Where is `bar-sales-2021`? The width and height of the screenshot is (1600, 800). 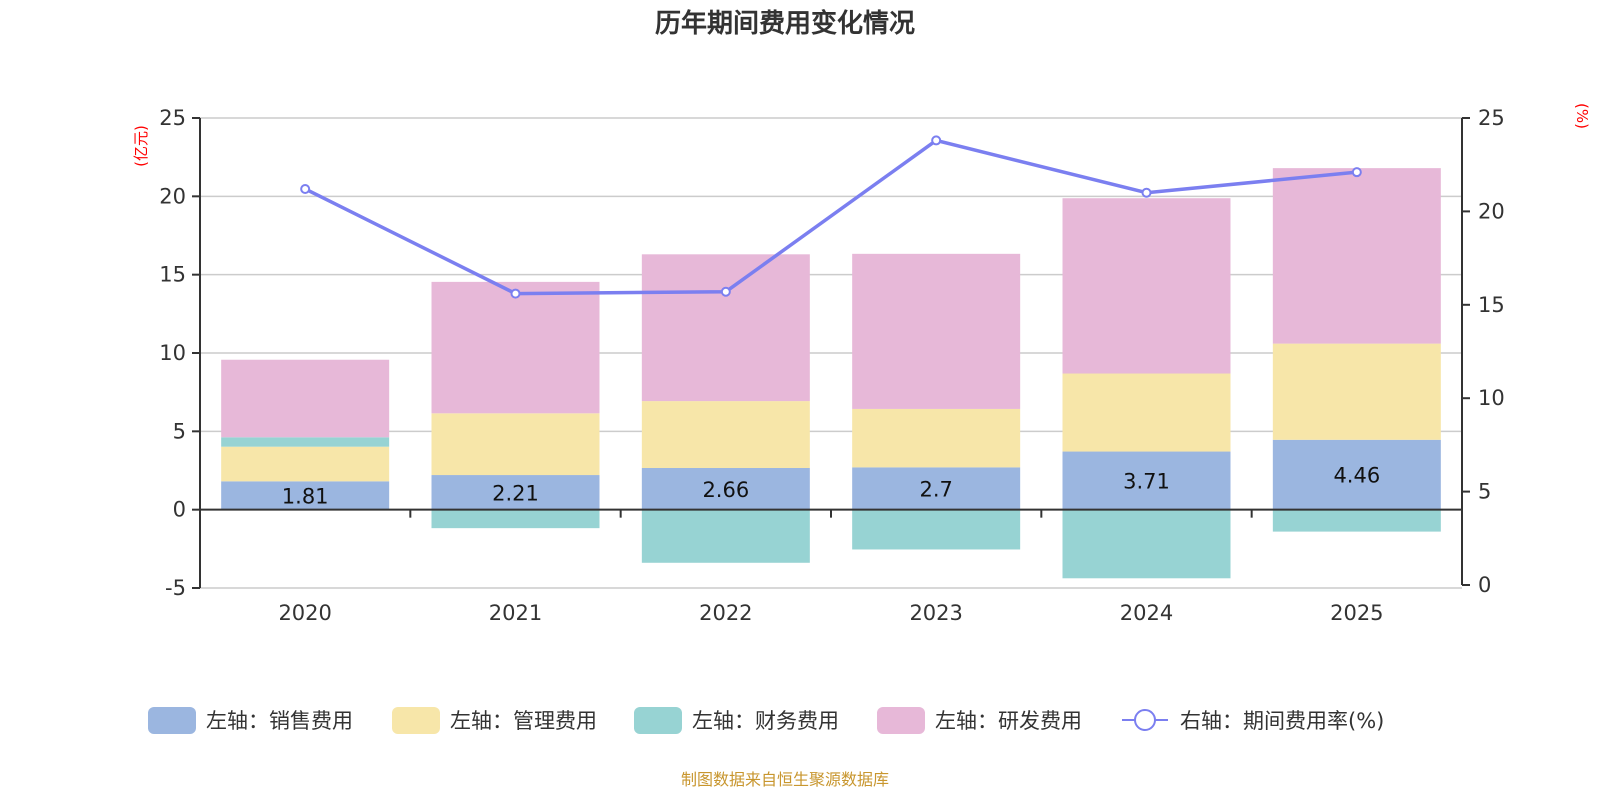
bar-sales-2021 is located at coordinates (515, 492).